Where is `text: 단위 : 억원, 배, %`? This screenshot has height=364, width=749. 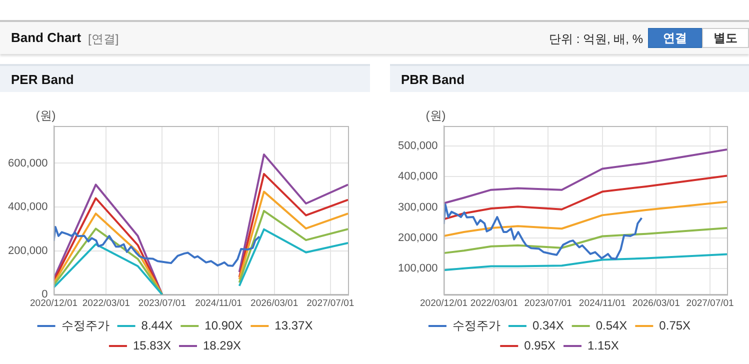
text: 단위 : 억원, 배, % is located at coordinates (596, 39).